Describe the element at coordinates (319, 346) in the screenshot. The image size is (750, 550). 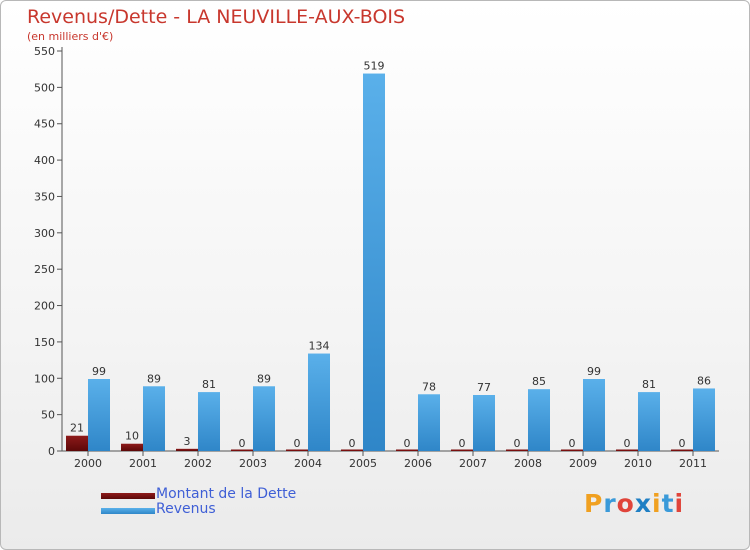
I see `data-label-revenus: 134` at that location.